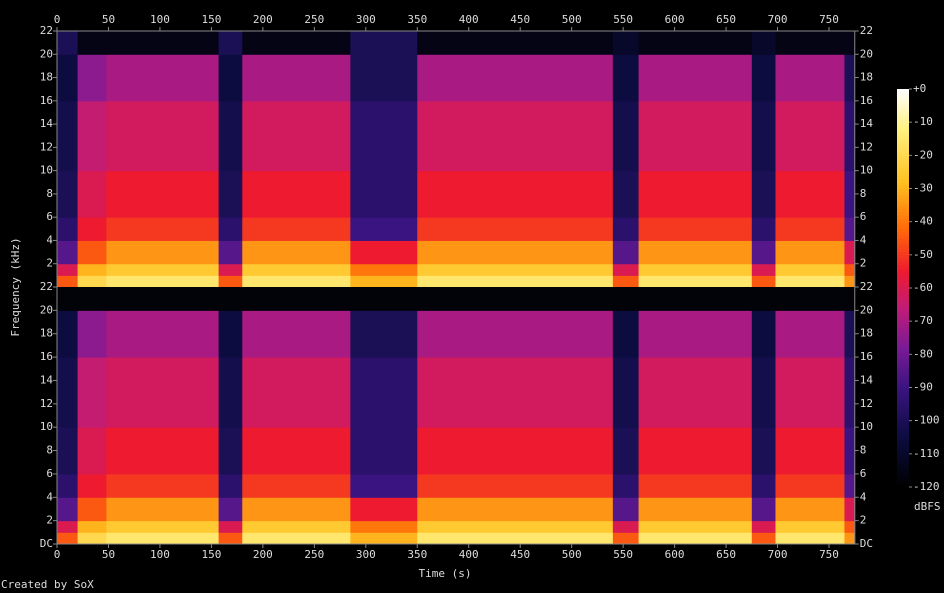 The width and height of the screenshot is (944, 593). I want to click on y-tick-label: 22, so click(46, 30).